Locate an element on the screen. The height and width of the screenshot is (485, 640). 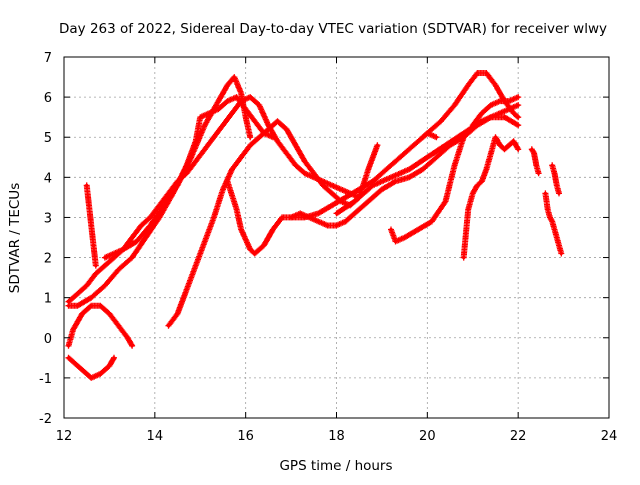
y-tick-label: 5 is located at coordinates (48, 138).